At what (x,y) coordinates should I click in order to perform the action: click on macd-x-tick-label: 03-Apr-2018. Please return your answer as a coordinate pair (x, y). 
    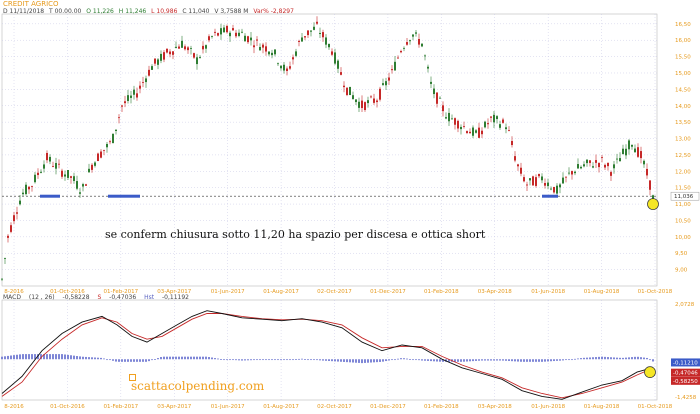
    Looking at the image, I should click on (495, 407).